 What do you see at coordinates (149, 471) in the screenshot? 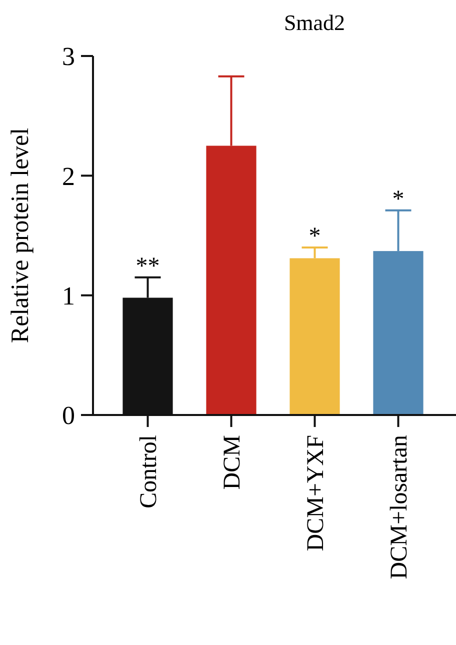
I see `x-tick-label: Control` at bounding box center [149, 471].